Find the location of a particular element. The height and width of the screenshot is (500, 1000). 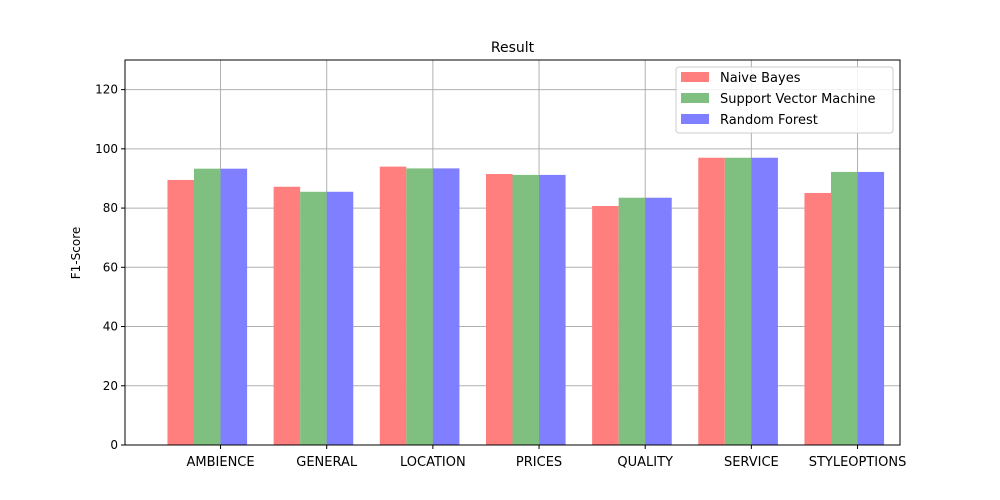

x-tick-label: STYLEOPTIONS is located at coordinates (858, 462).